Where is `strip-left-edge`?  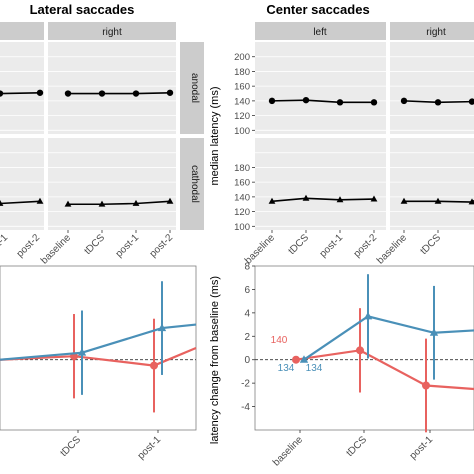
strip-left-edge is located at coordinates (22, 31).